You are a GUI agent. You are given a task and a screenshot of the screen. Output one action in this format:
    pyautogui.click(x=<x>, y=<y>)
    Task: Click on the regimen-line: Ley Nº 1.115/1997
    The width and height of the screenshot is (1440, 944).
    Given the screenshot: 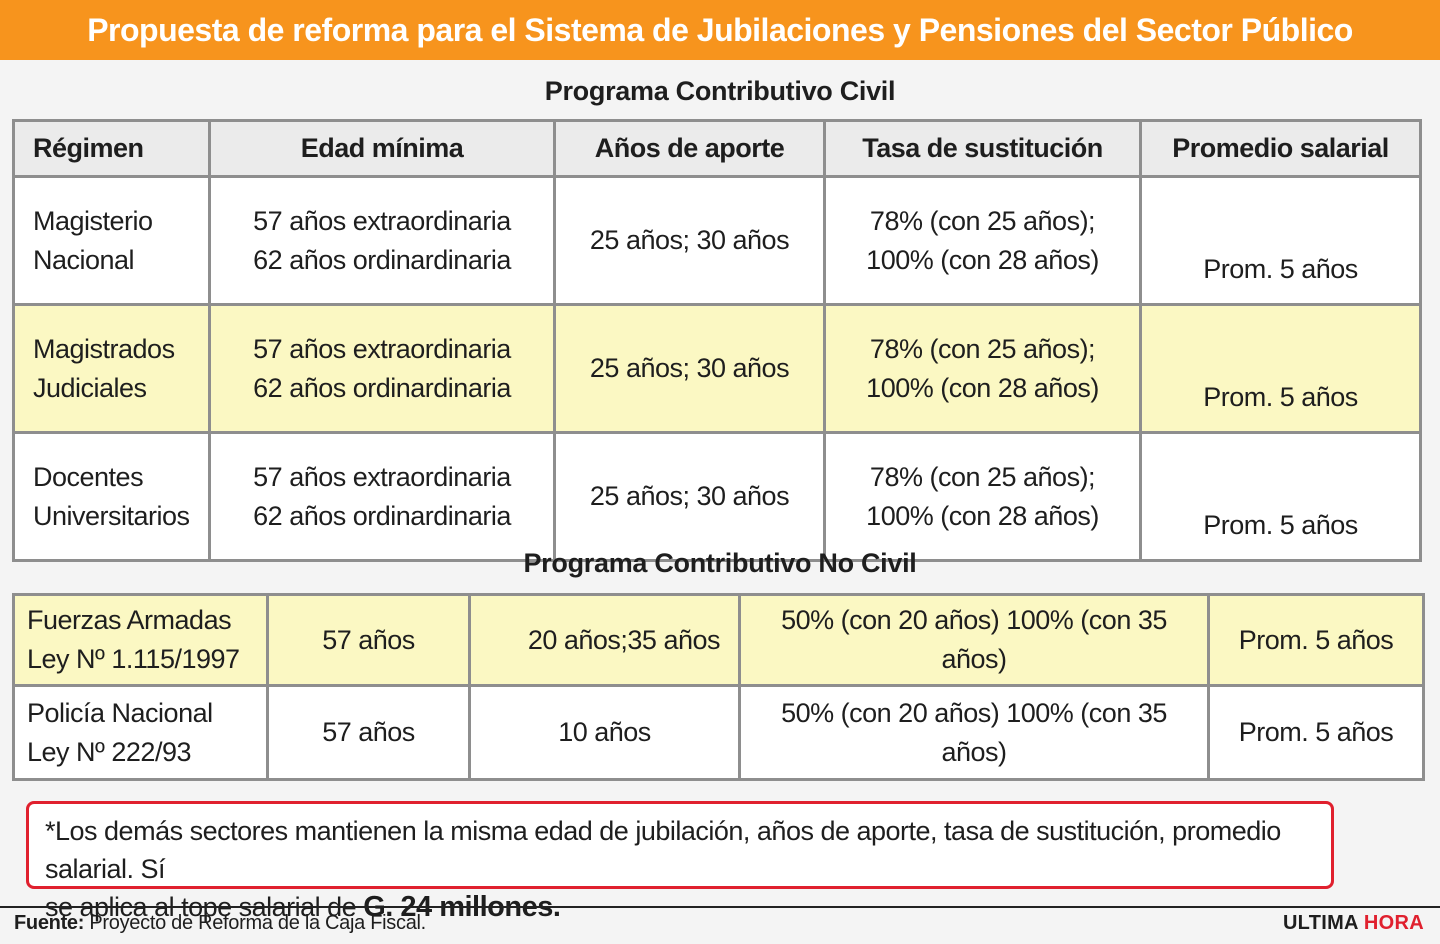 What is the action you would take?
    pyautogui.click(x=133, y=659)
    